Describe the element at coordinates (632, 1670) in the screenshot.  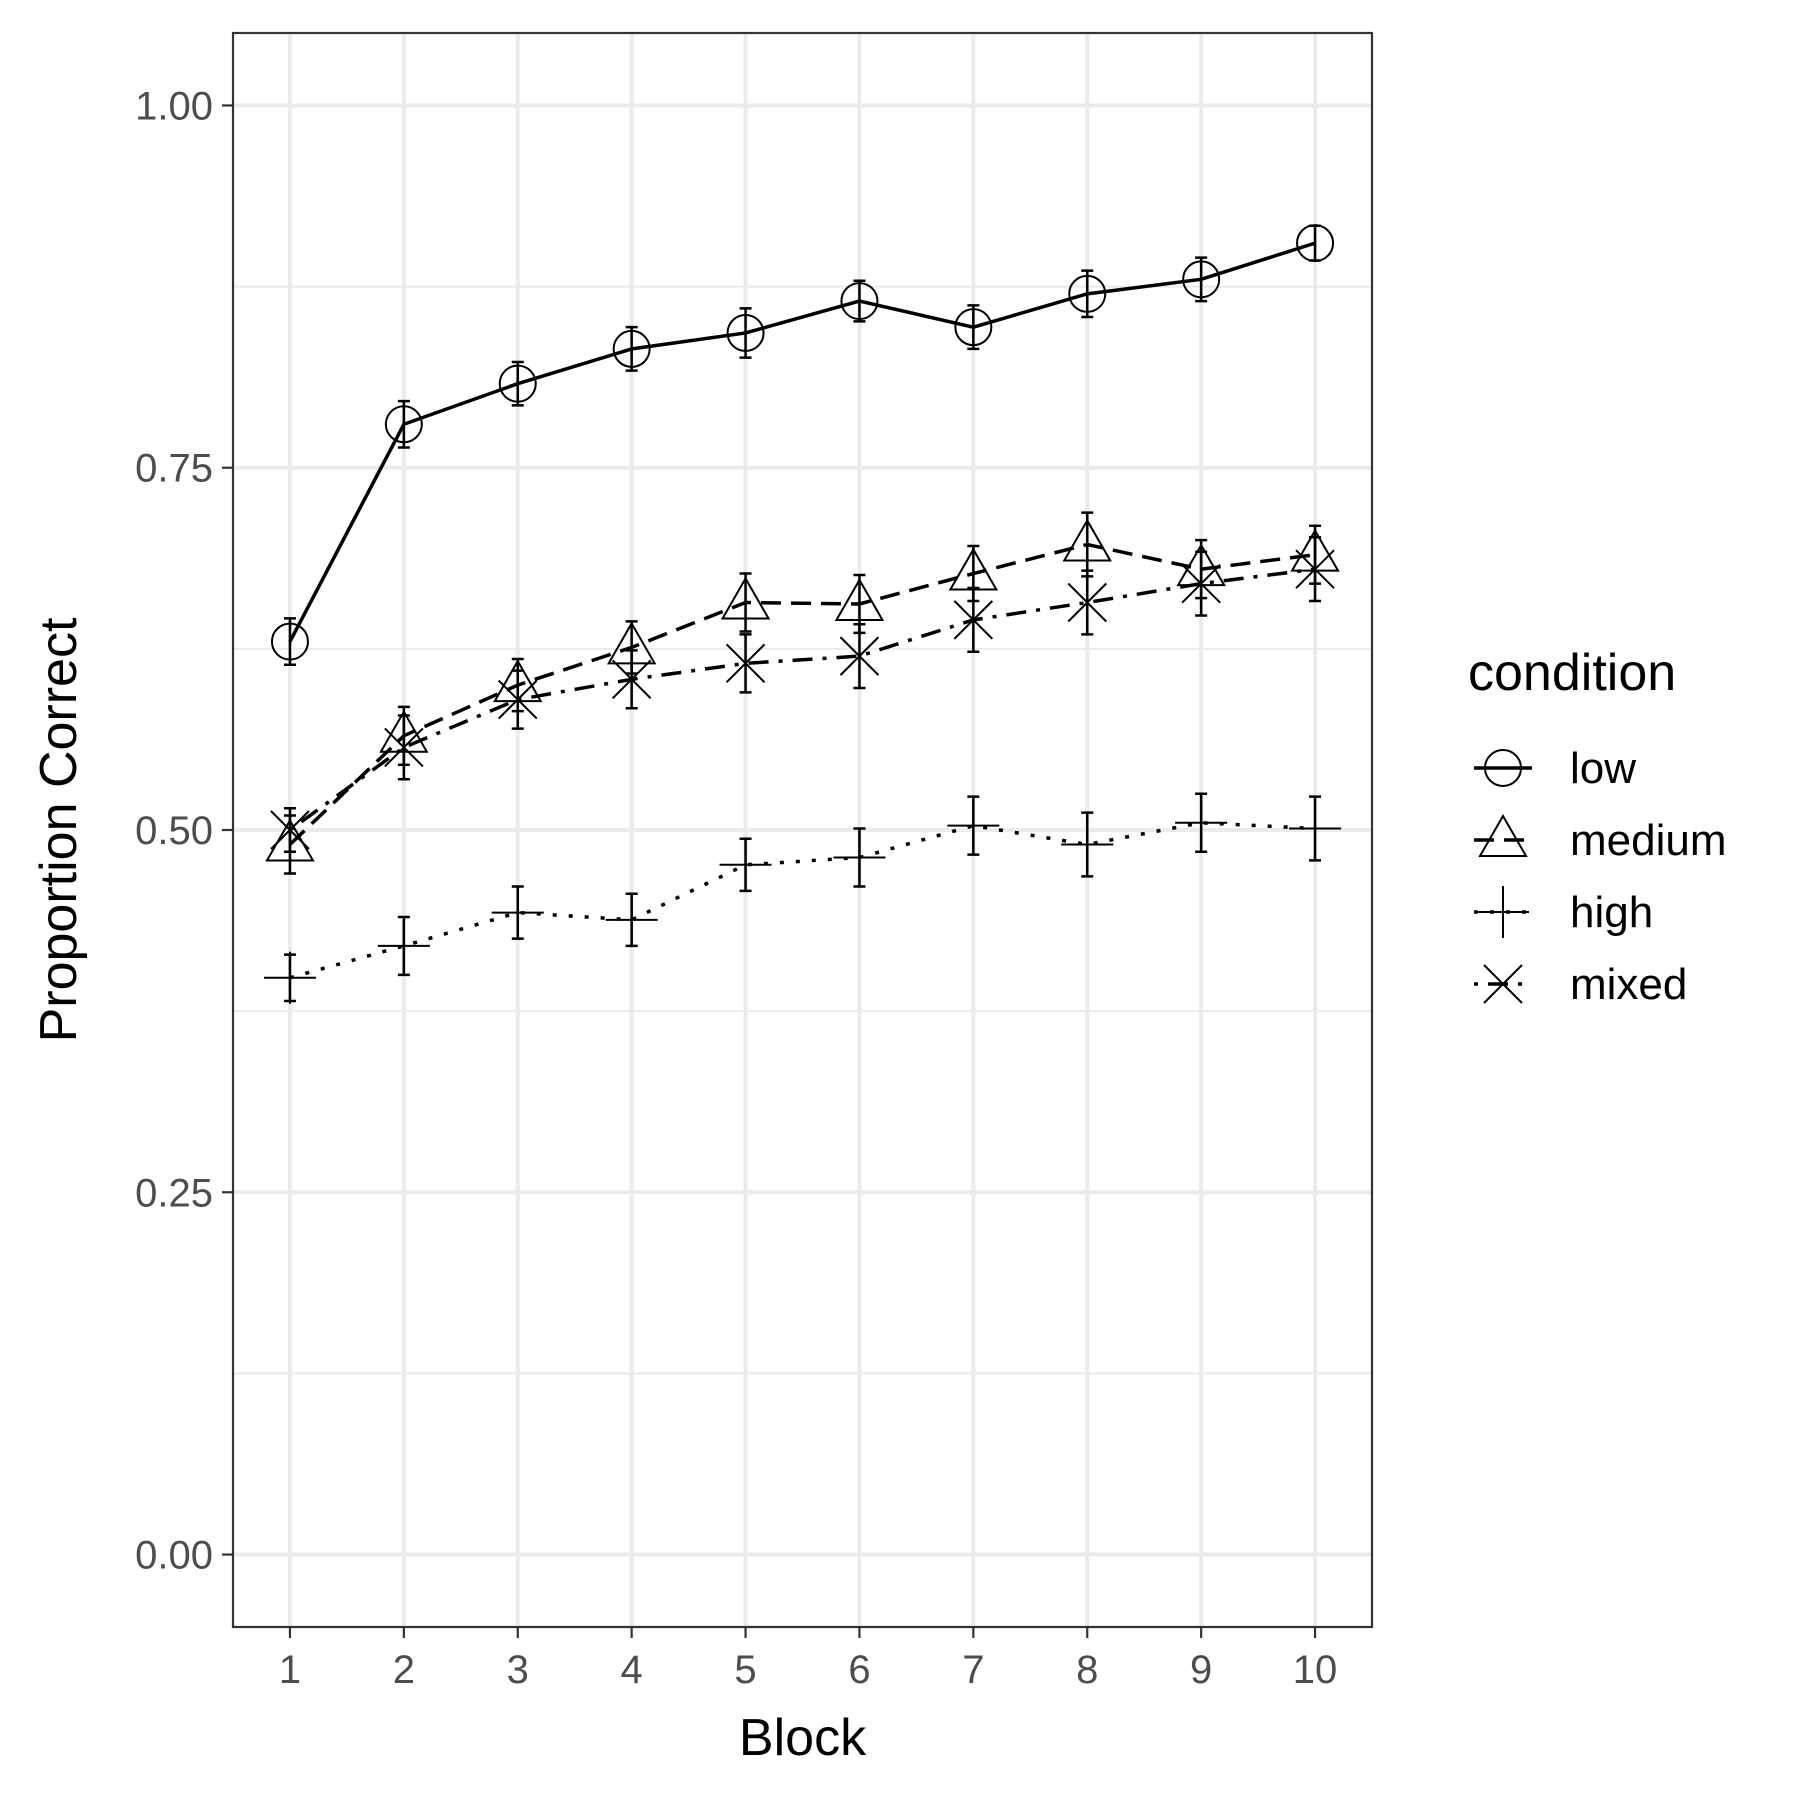
I see `x-tick-label: 4` at that location.